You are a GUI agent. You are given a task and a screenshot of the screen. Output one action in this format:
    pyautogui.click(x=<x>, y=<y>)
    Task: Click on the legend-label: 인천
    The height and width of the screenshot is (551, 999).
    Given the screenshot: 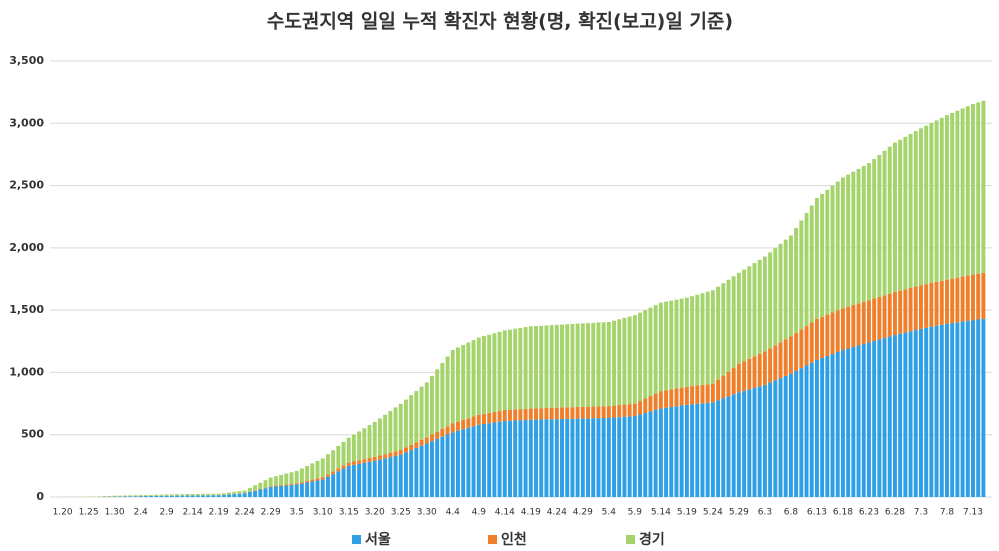 What is the action you would take?
    pyautogui.click(x=514, y=539)
    